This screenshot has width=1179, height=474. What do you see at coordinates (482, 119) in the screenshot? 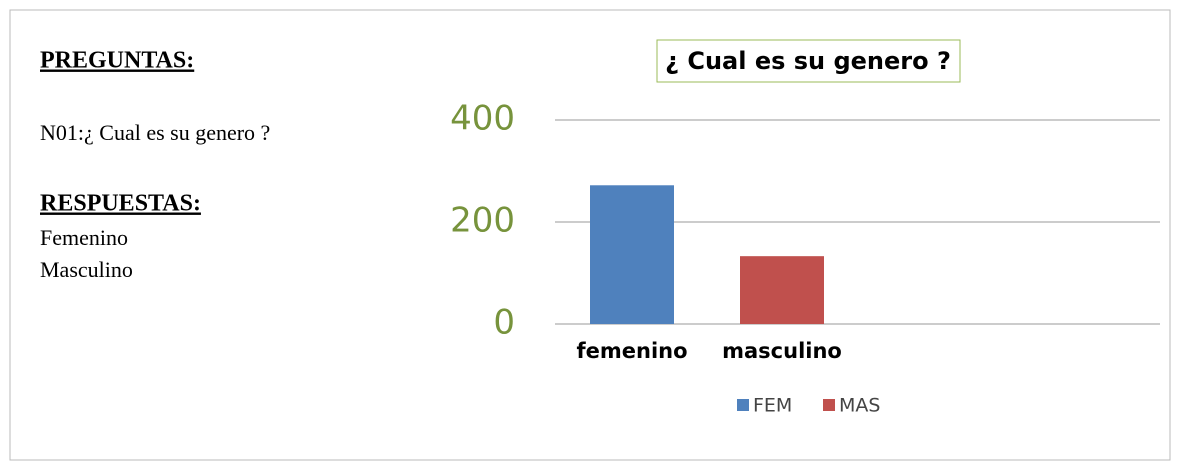
I see `y-tick-label: 400` at bounding box center [482, 119].